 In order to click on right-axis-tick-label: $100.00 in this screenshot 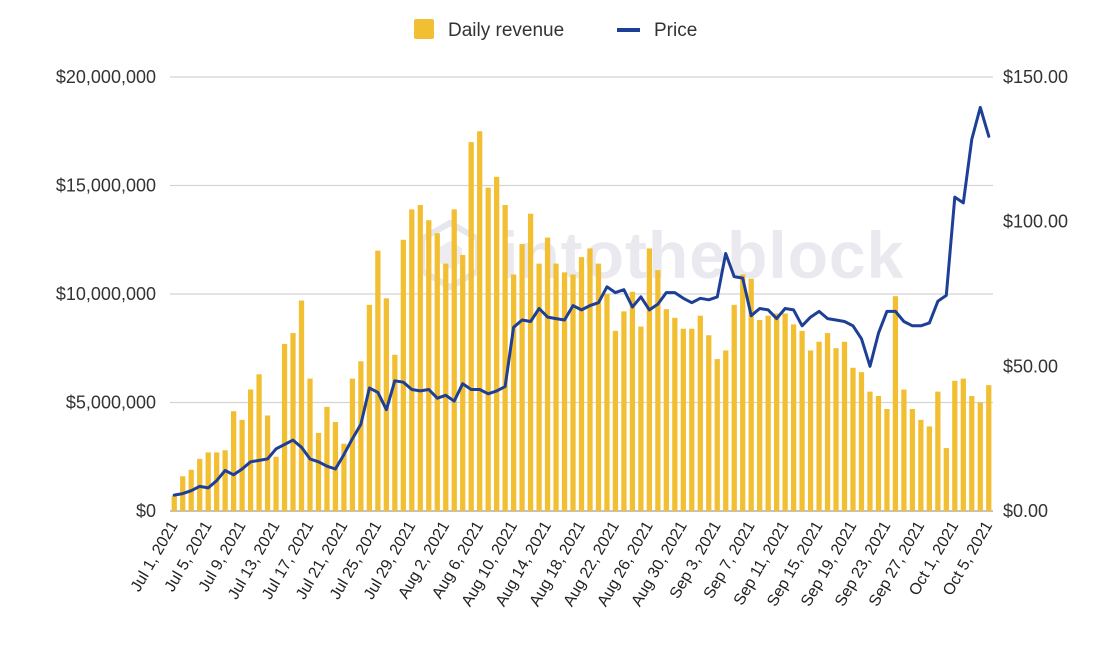, I will do `click(1035, 222)`.